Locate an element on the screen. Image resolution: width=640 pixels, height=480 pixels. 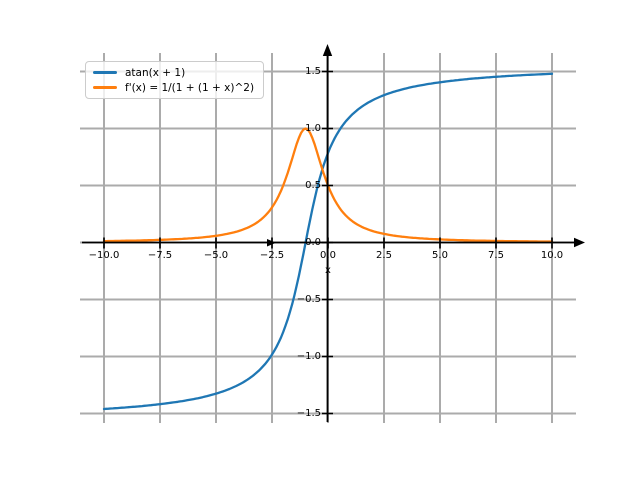
legend-entry-derivative: f'(x) = 1/(1 + (1 + x)^2) is located at coordinates (173, 87).